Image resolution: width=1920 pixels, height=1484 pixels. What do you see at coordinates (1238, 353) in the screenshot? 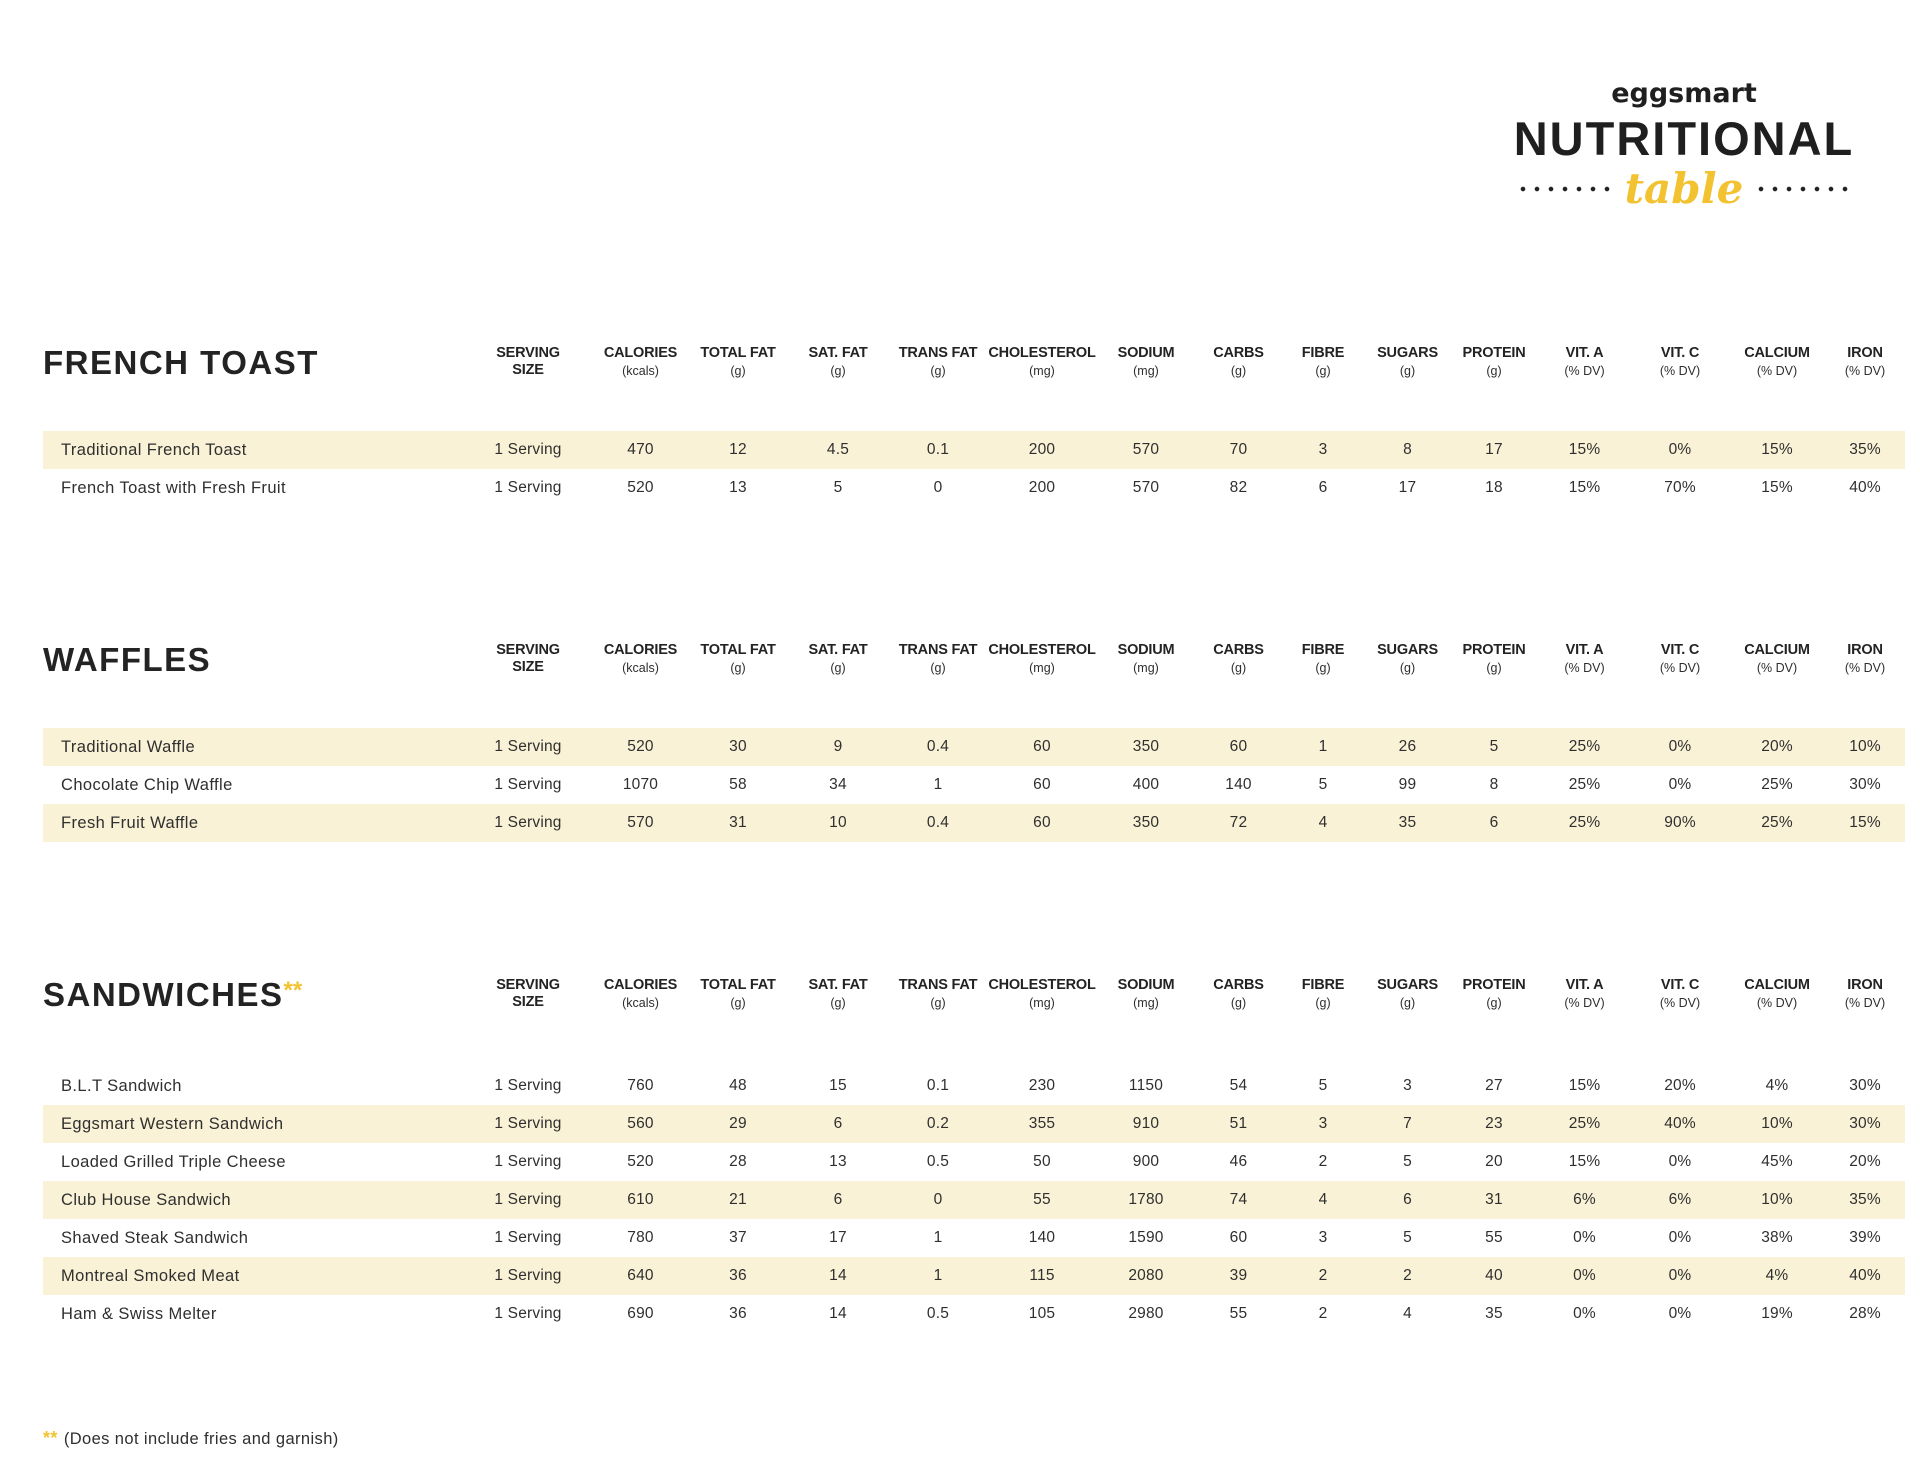
I see `column-label: CARBS` at bounding box center [1238, 353].